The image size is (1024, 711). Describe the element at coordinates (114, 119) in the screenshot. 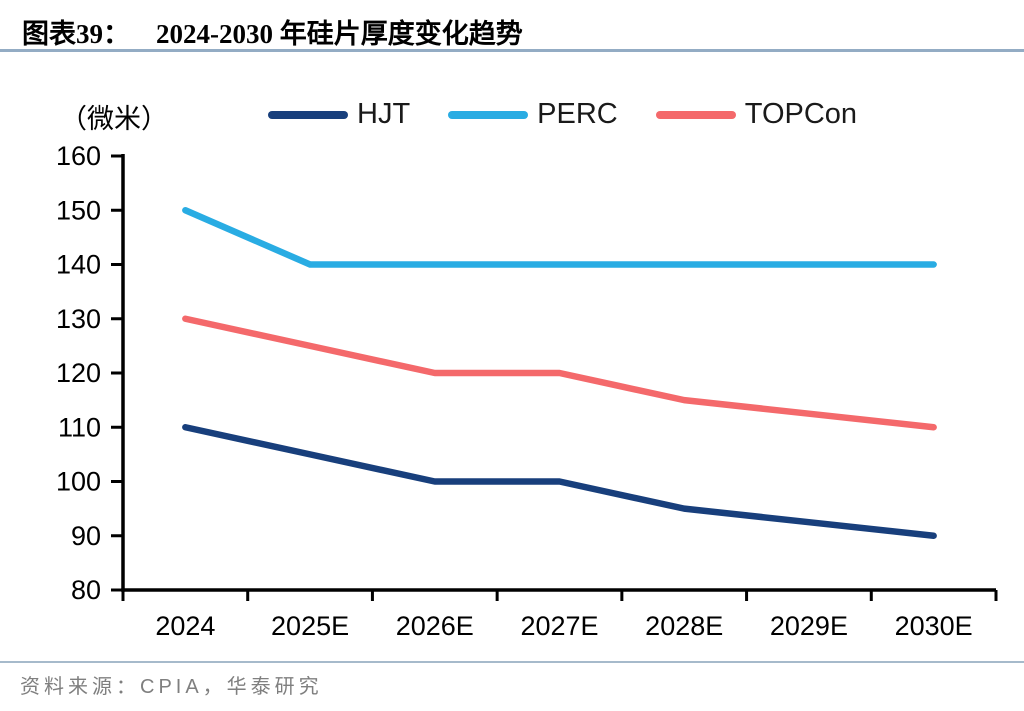

I see `y-axis-unit-label: （微米）` at that location.